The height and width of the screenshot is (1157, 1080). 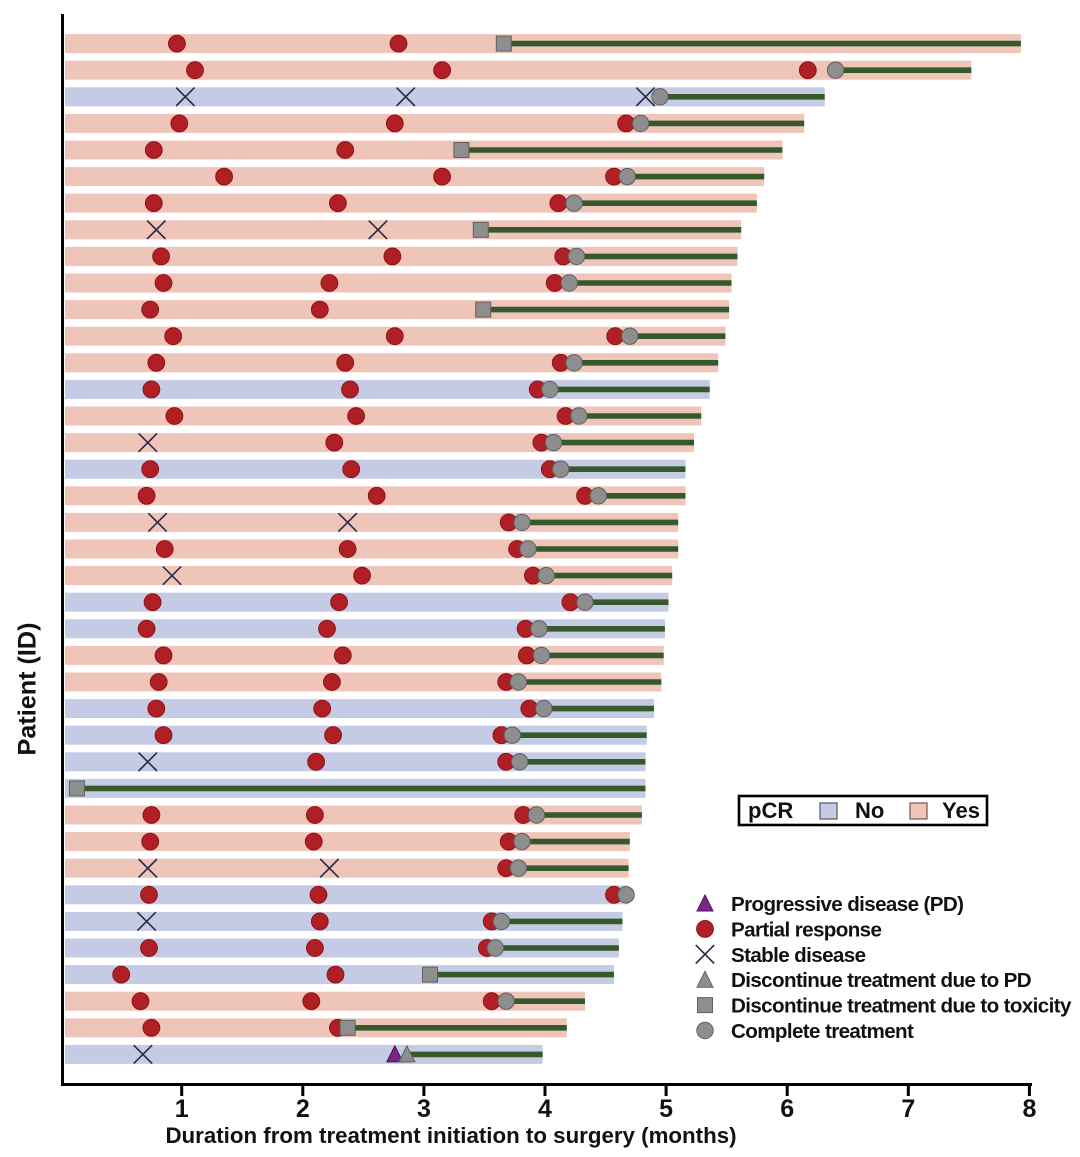 What do you see at coordinates (545, 1109) in the screenshot?
I see `svg-text: 4` at bounding box center [545, 1109].